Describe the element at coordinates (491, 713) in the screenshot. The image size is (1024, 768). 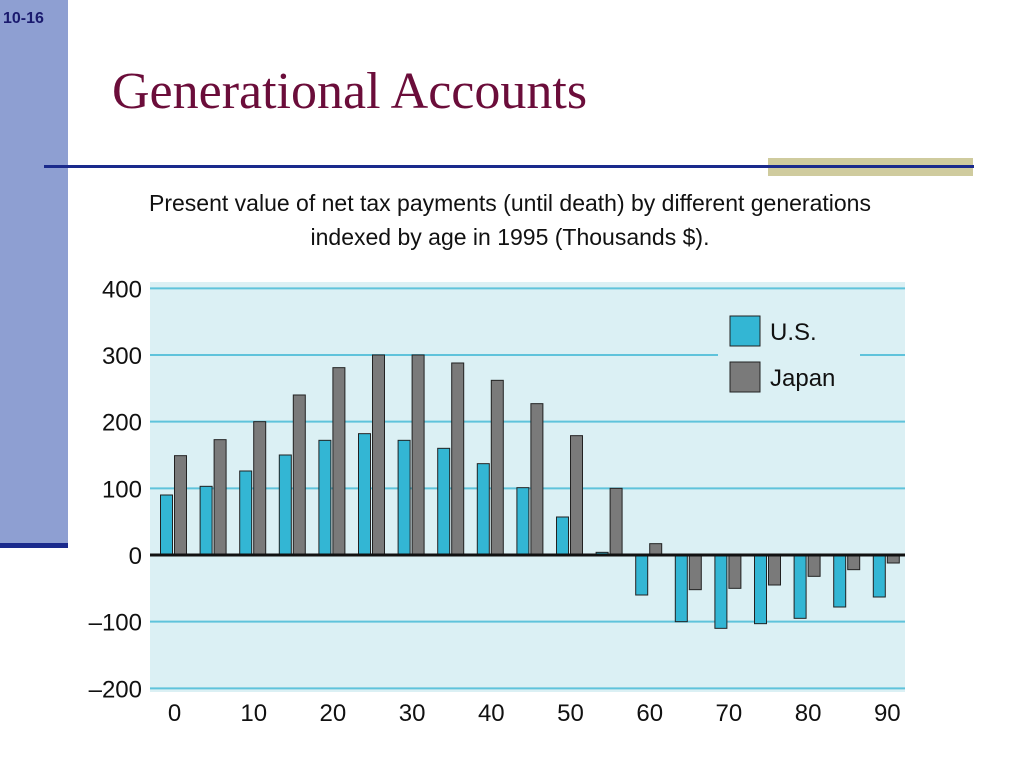
I see `x-tick-label: 40` at that location.